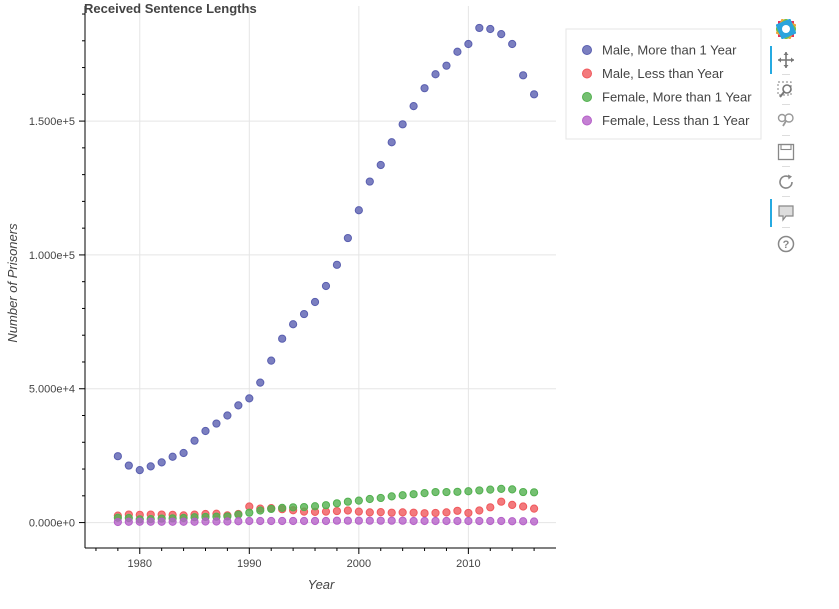 The width and height of the screenshot is (839, 609). I want to click on save-icon, so click(786, 152).